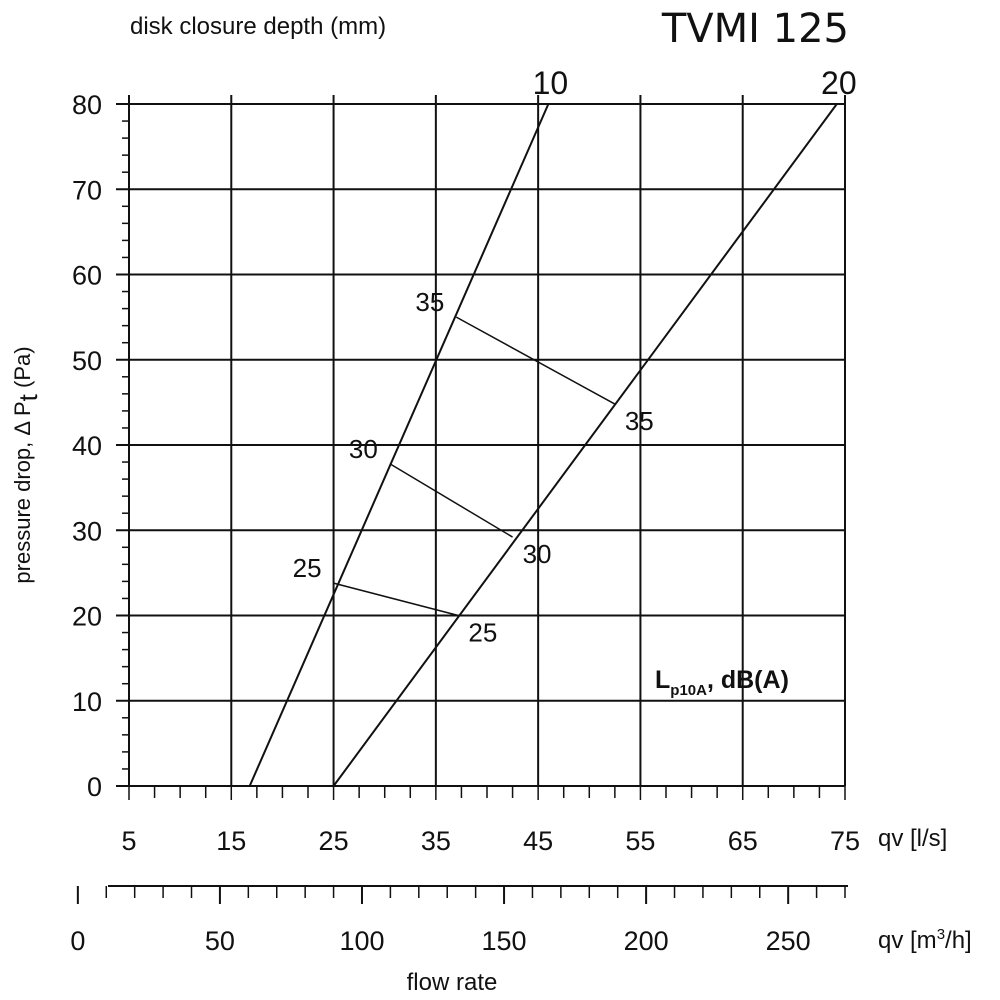 Image resolution: width=1000 pixels, height=1000 pixels. Describe the element at coordinates (722, 682) in the screenshot. I see `sound-level-label: Lp10A, dB(A)` at that location.